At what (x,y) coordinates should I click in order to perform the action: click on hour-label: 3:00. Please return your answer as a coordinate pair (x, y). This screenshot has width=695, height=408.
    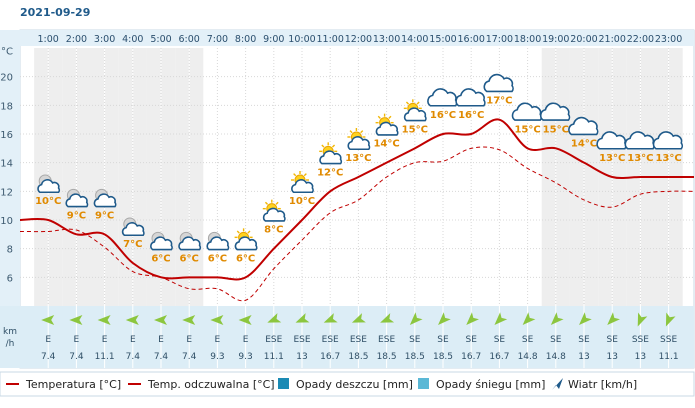
    Looking at the image, I should click on (104, 39).